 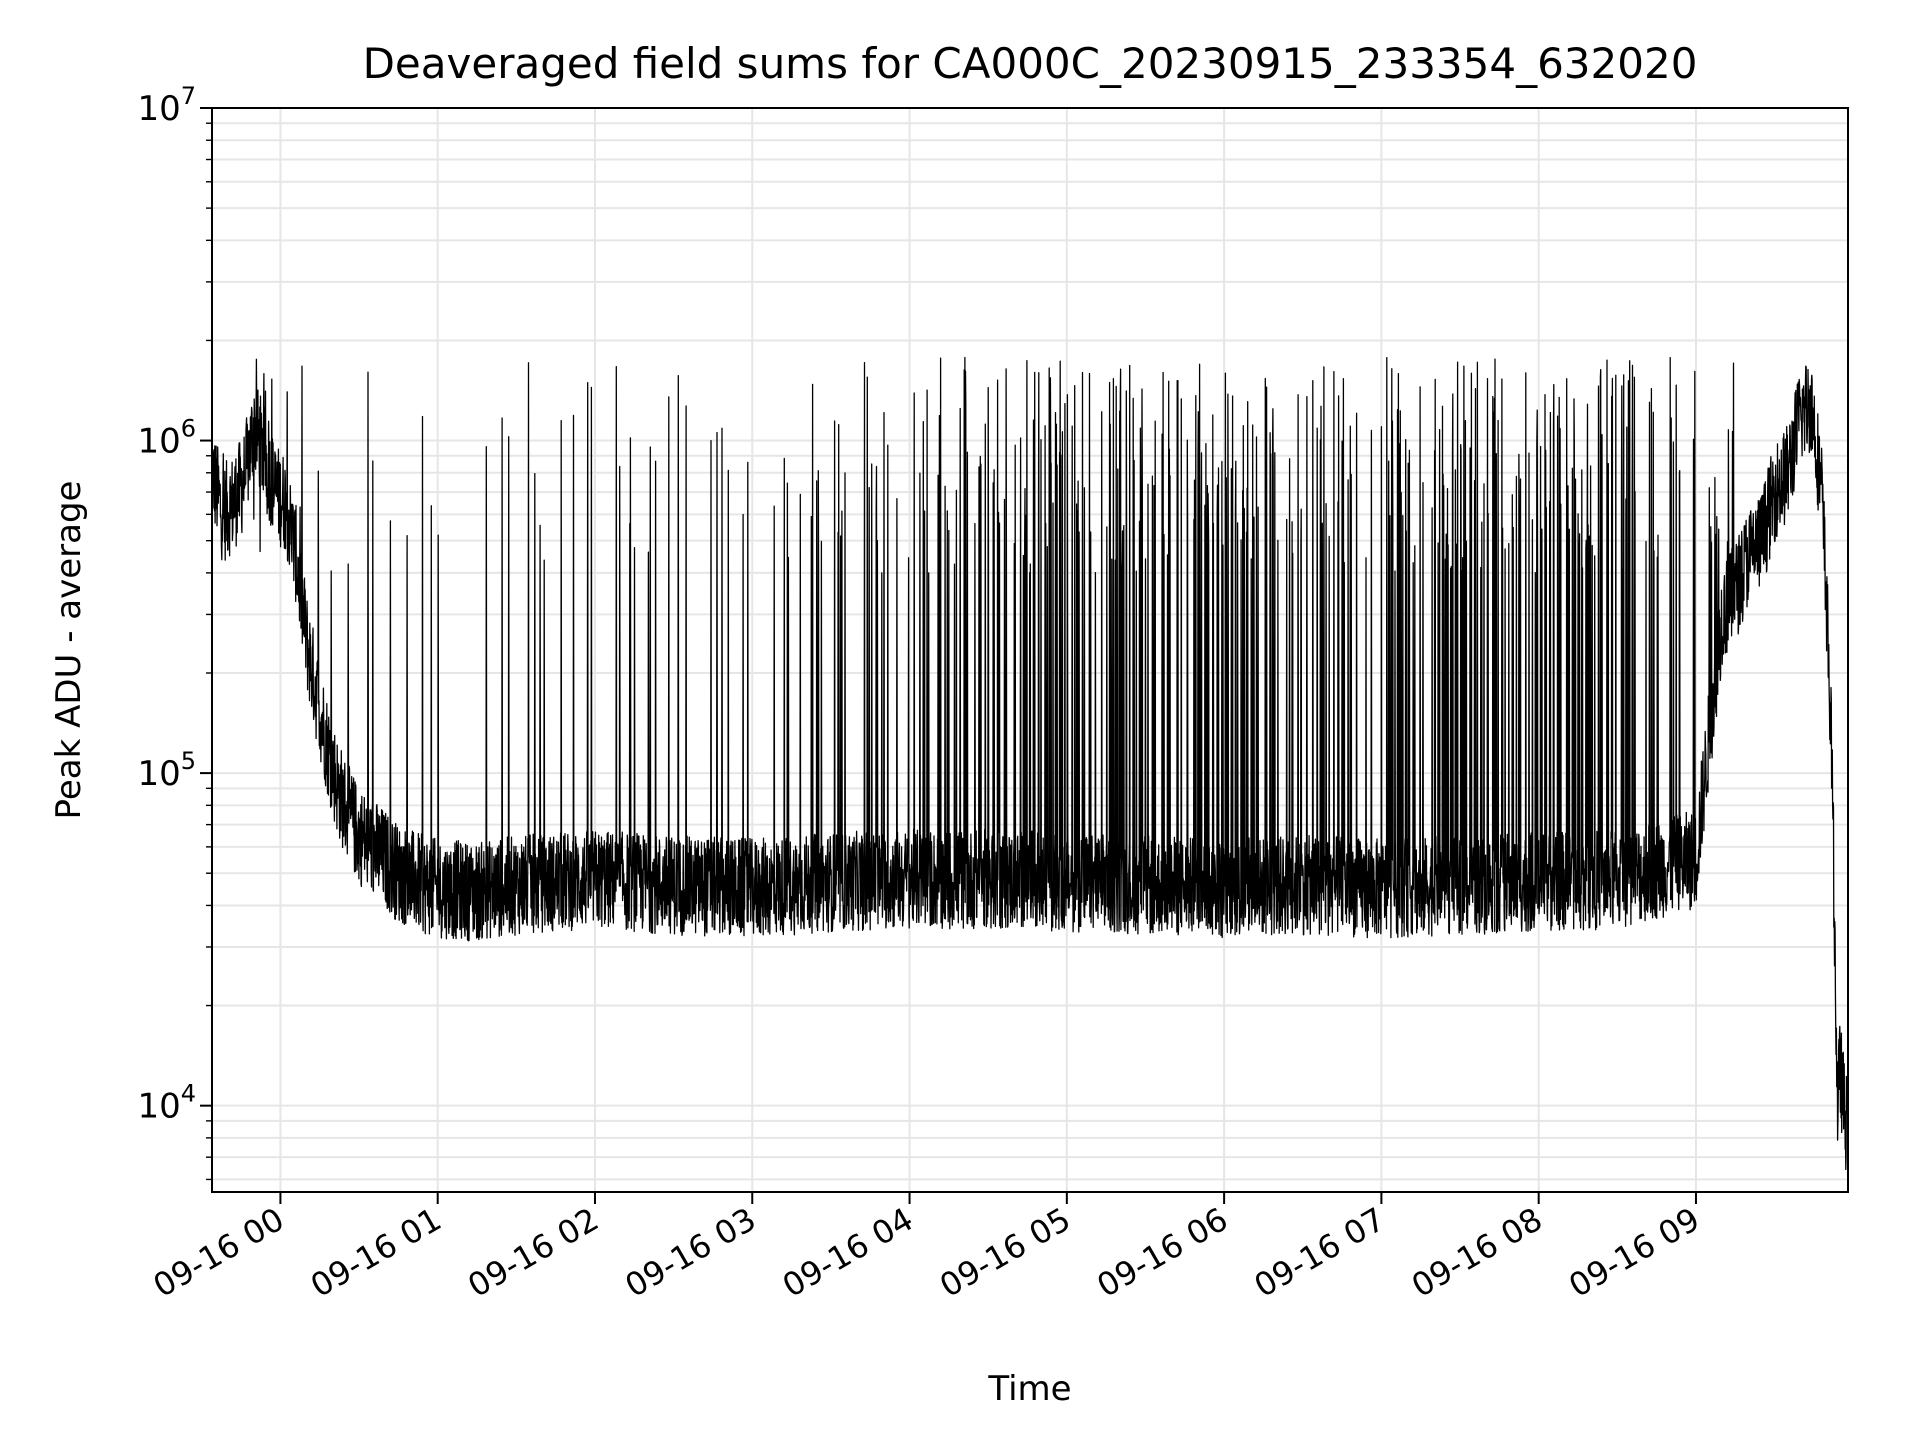 What do you see at coordinates (219, 1252) in the screenshot?
I see `x-tick-label: 09-16 00` at bounding box center [219, 1252].